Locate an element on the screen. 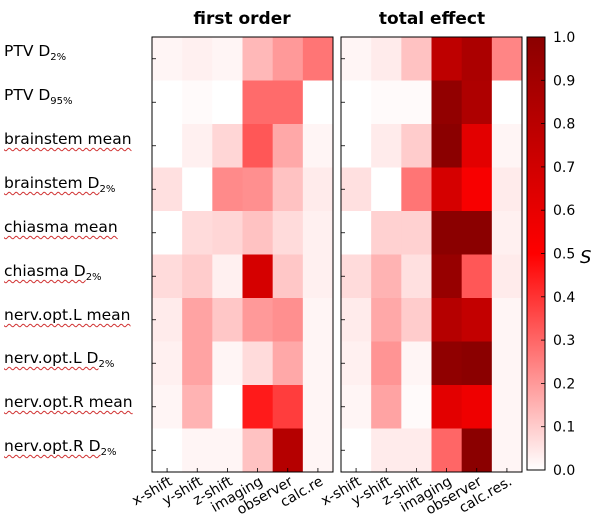 Image resolution: width=600 pixels, height=531 pixels. colorbar-tick-label: 0.7 is located at coordinates (564, 168).